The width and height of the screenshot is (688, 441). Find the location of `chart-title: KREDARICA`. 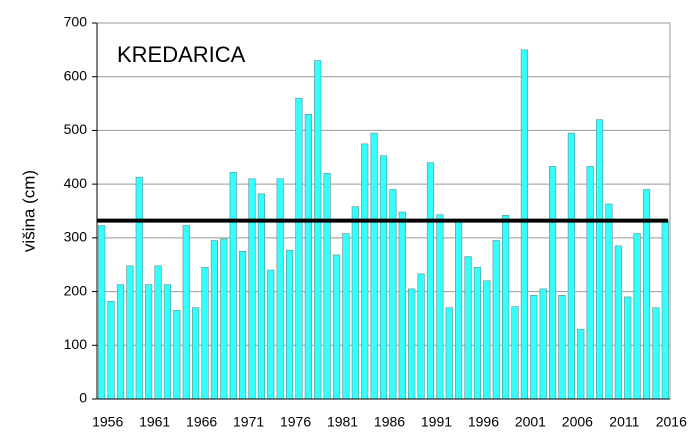

chart-title: KREDARICA is located at coordinates (181, 54).